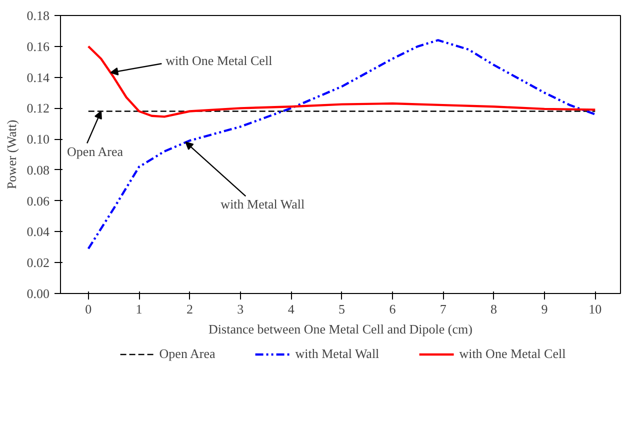  Describe the element at coordinates (494, 309) in the screenshot. I see `x-tick-label: 8` at that location.